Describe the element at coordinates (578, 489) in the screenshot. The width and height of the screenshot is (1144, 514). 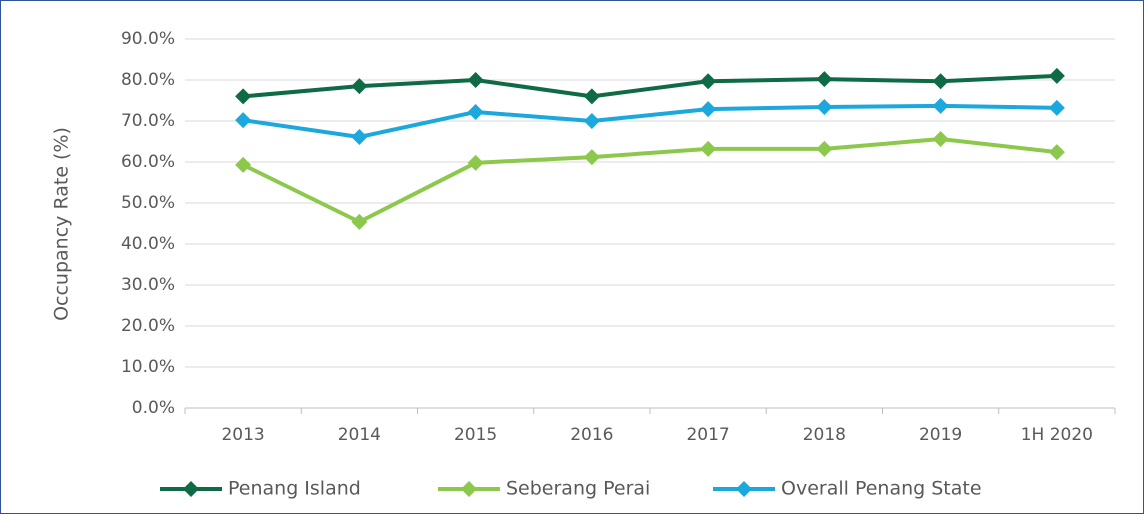
I see `legend-label: Seberang Perai` at that location.